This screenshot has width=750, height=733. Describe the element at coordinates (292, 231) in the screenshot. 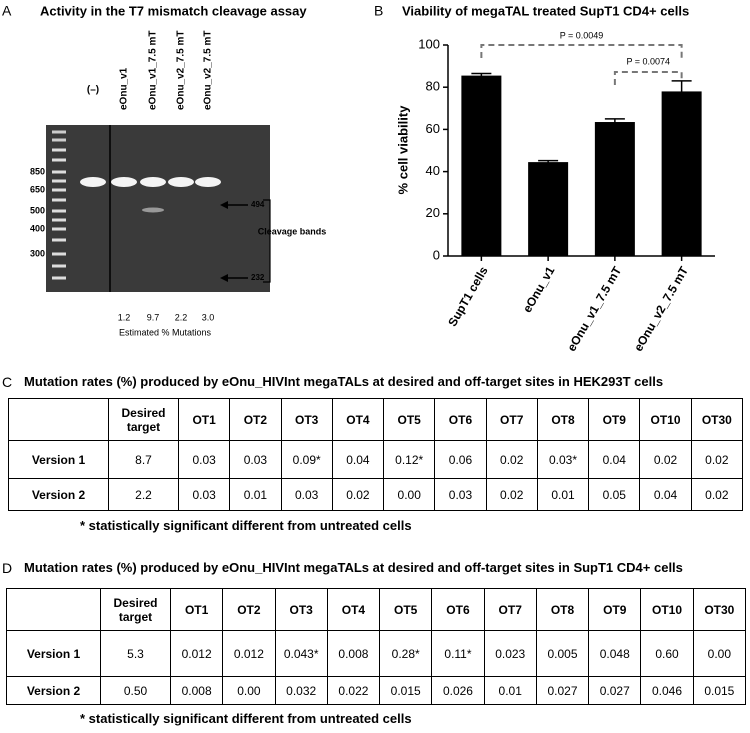

I see `bracket-label: Cleavage bands` at that location.